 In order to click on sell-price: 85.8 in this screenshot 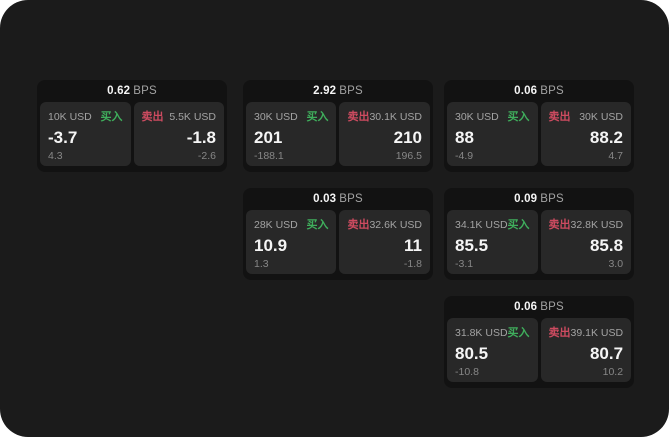, I will do `click(606, 245)`.